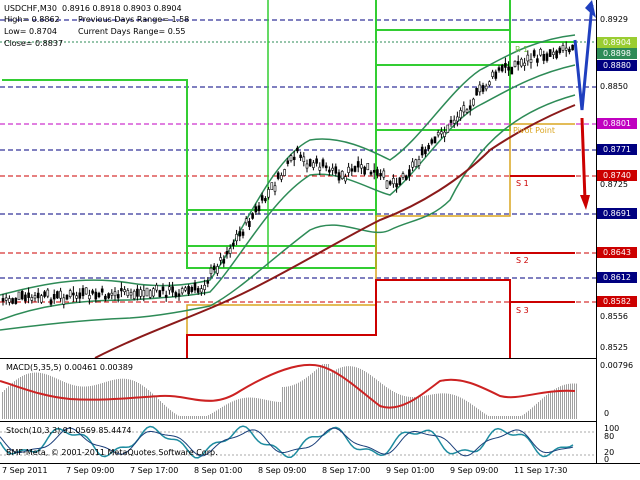 The width and height of the screenshot is (640, 480). Describe the element at coordinates (583, 57) in the screenshot. I see `forecast-up-arrow` at that location.